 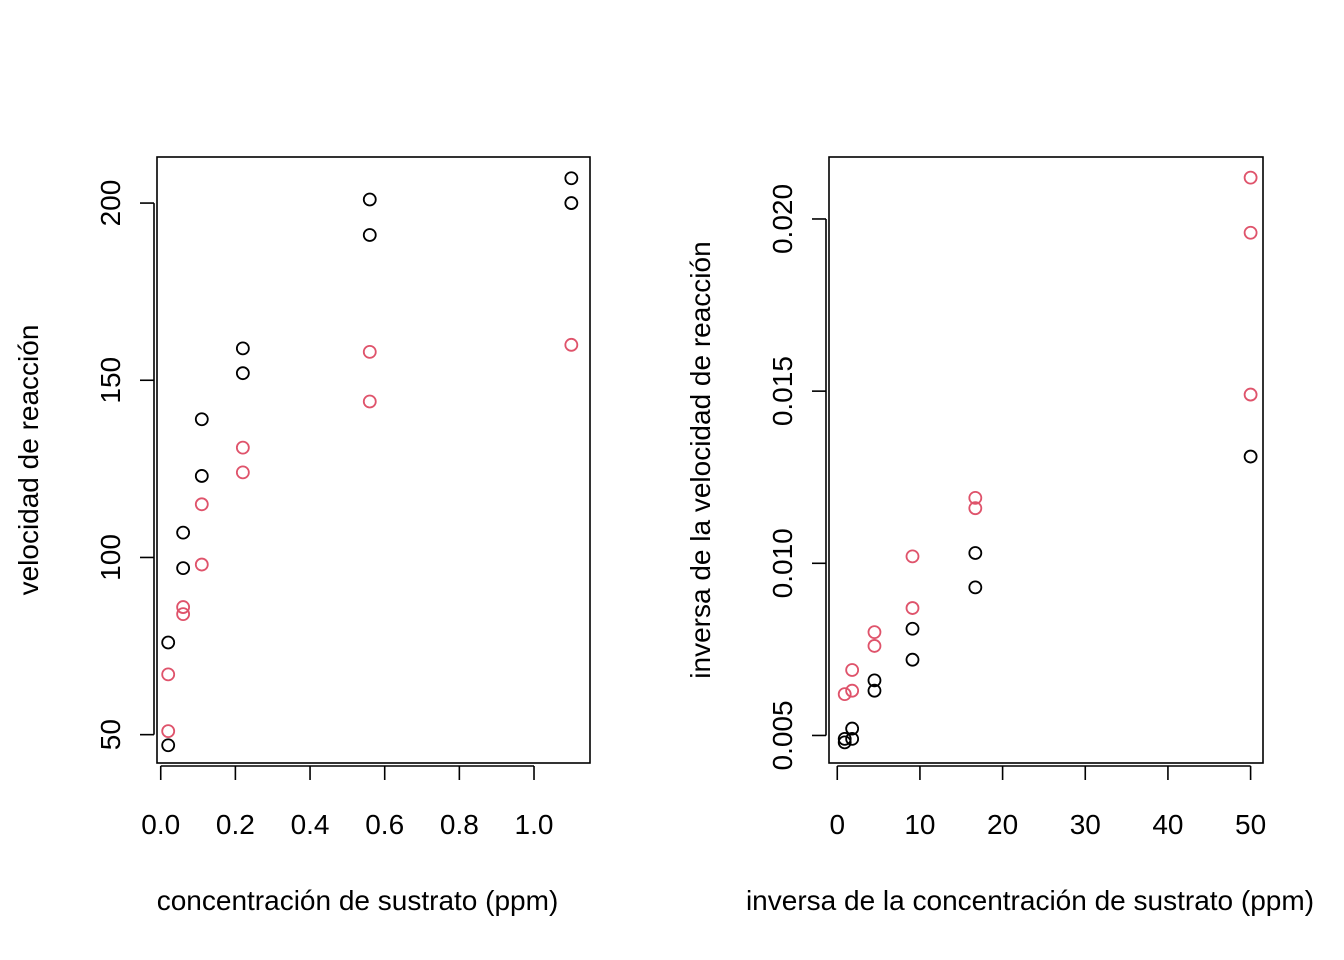 I want to click on y-tick-label: 200, so click(x=110, y=203).